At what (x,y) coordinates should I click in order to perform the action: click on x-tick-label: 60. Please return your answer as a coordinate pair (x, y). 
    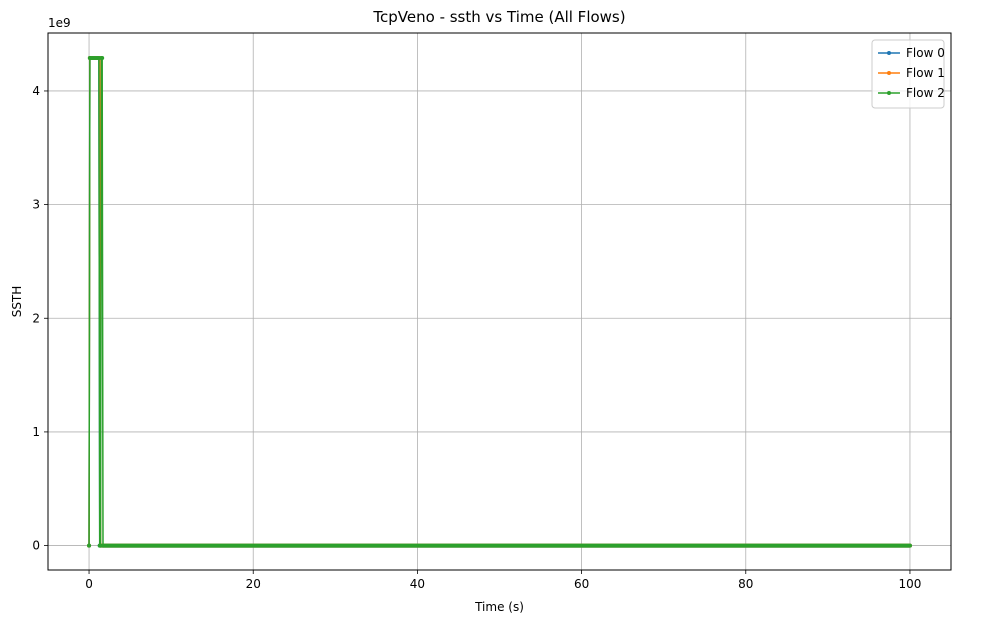
    Looking at the image, I should click on (581, 584).